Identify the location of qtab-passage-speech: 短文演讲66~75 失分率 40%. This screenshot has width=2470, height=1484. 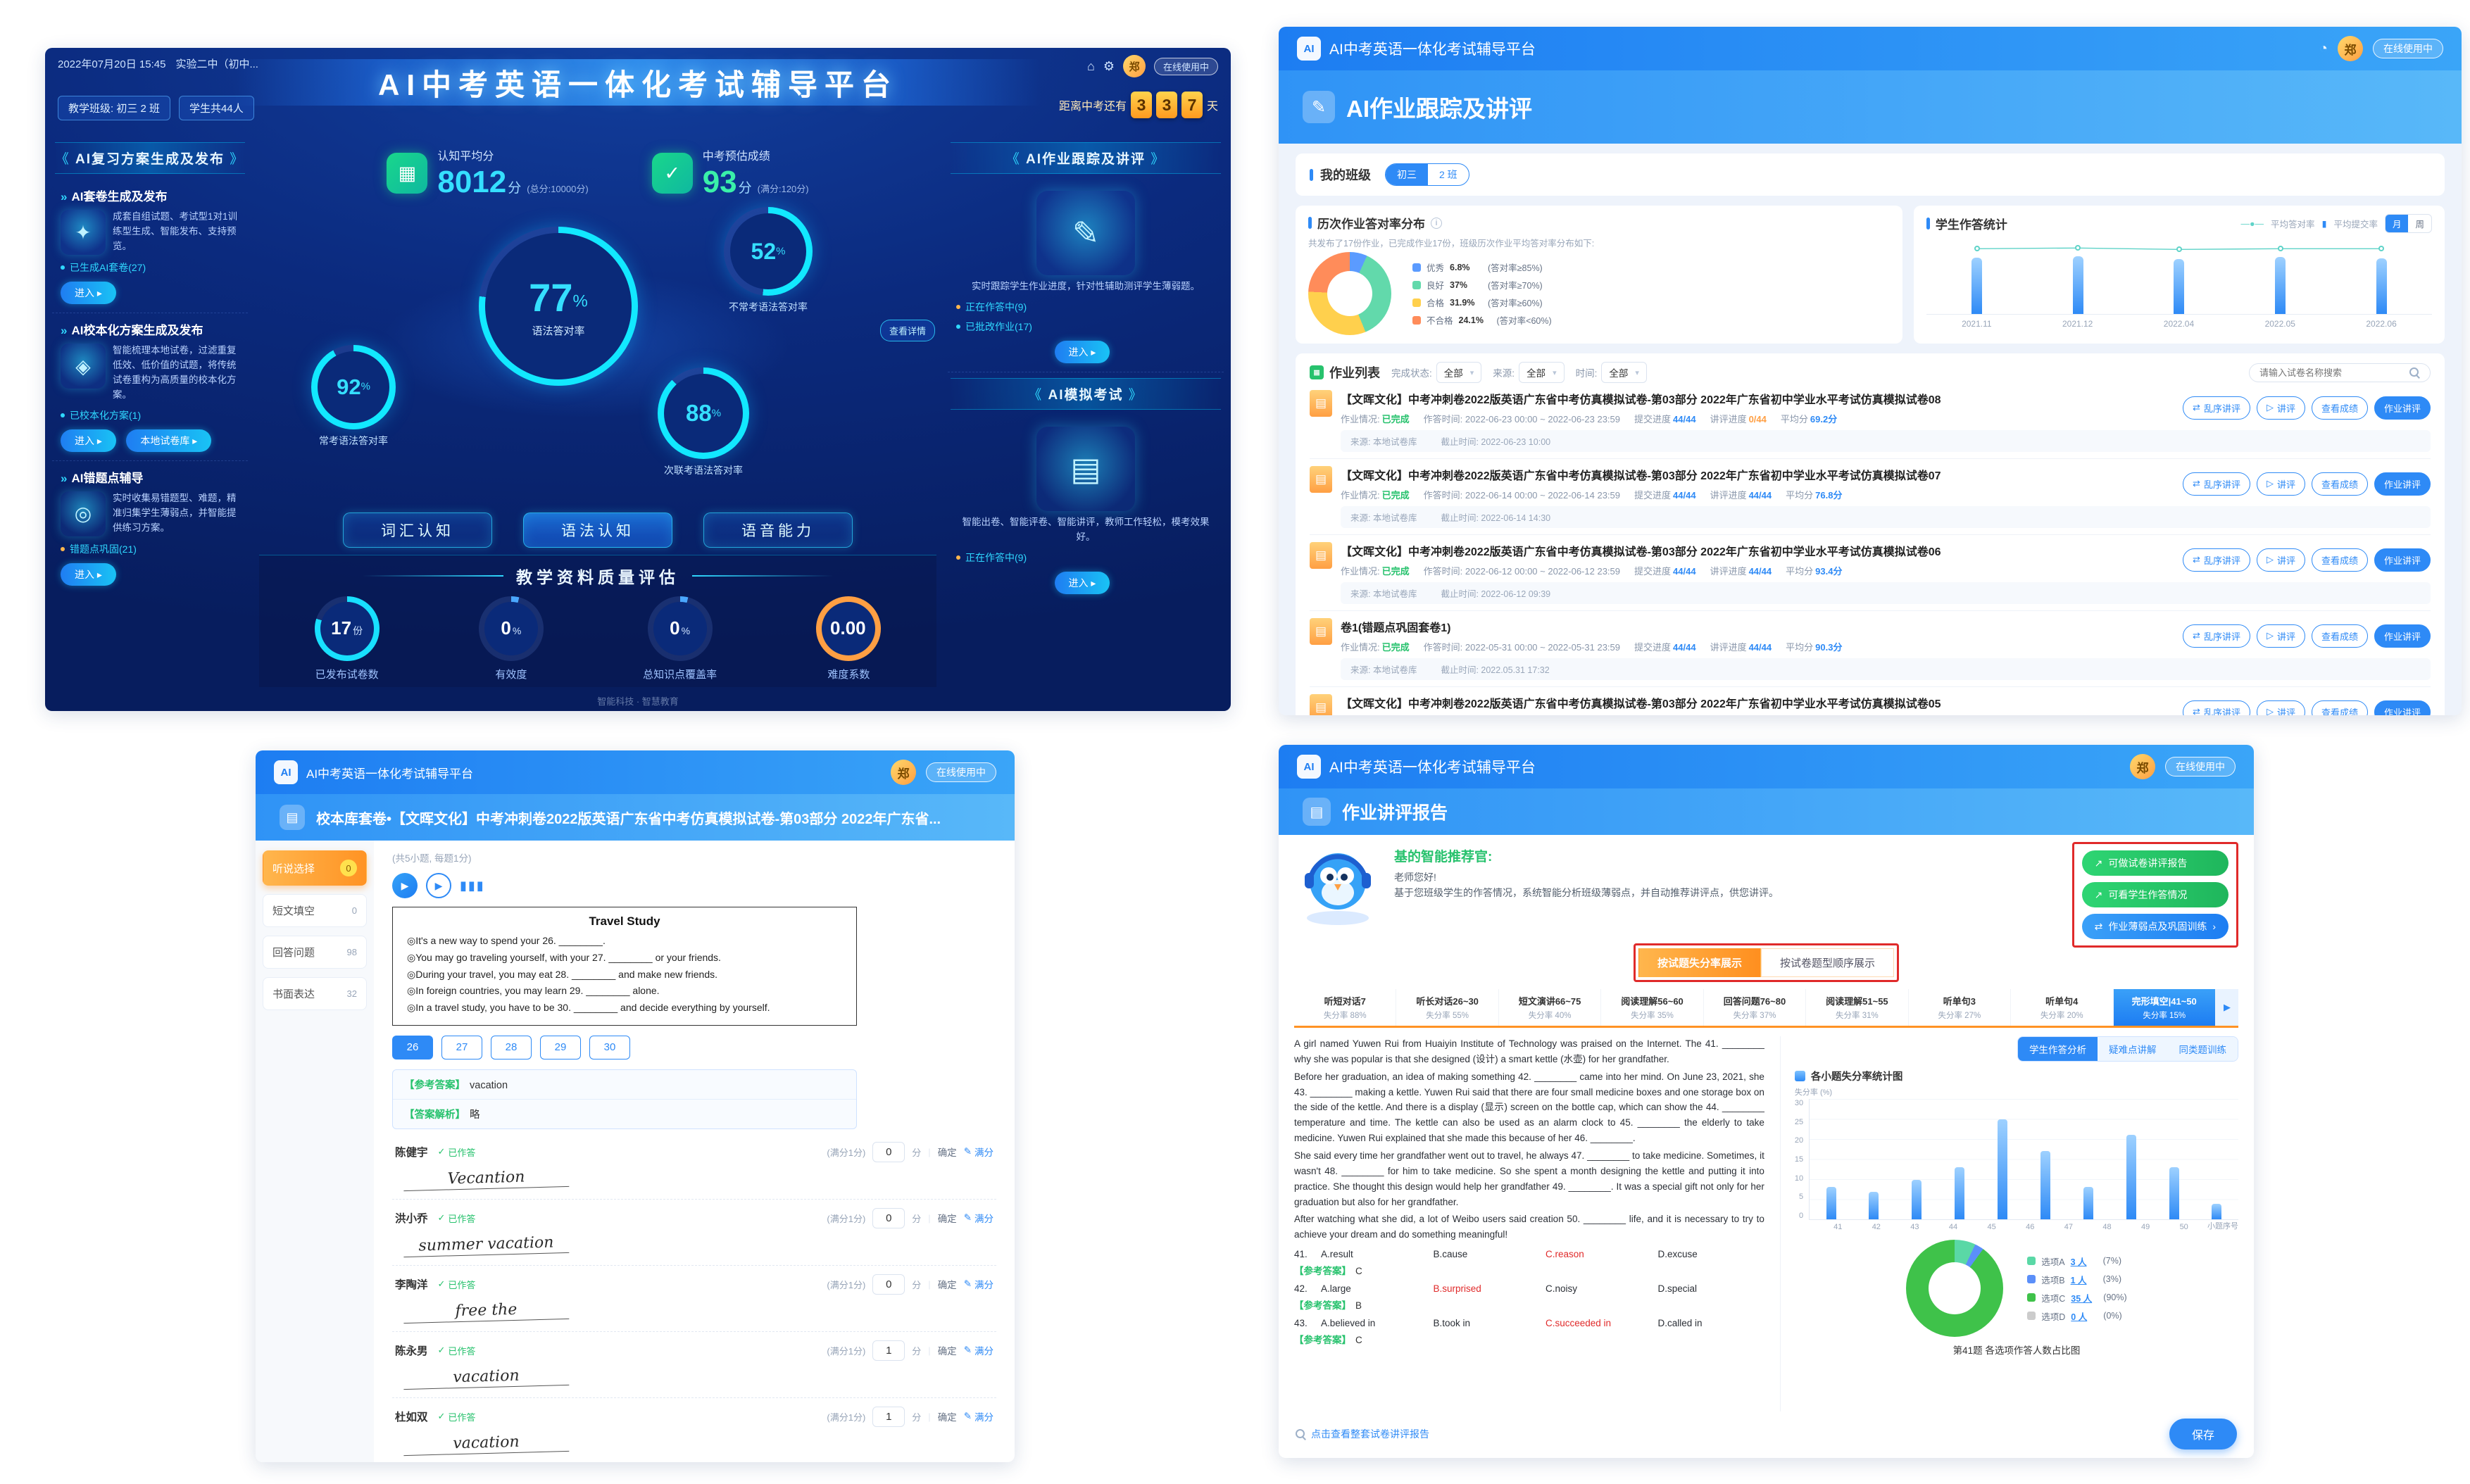
(1550, 1007).